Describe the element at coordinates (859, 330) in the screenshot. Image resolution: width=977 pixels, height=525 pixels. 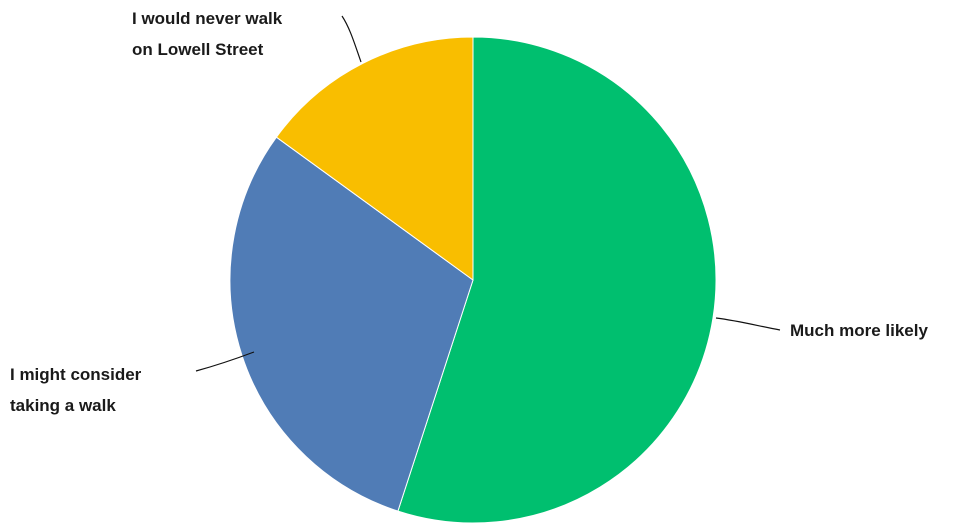
I see `slice-label-much-more-likely: Much more likely` at that location.